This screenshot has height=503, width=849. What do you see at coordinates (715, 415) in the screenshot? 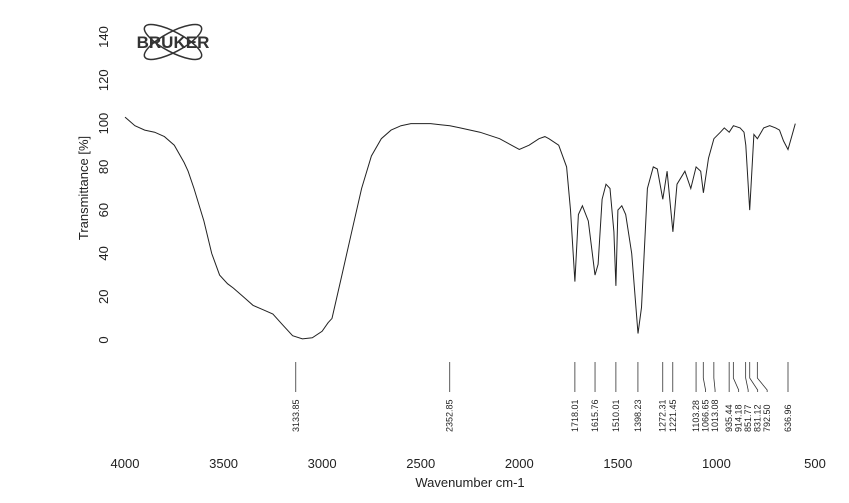
I see `peak-label: 1013.08` at bounding box center [715, 415].